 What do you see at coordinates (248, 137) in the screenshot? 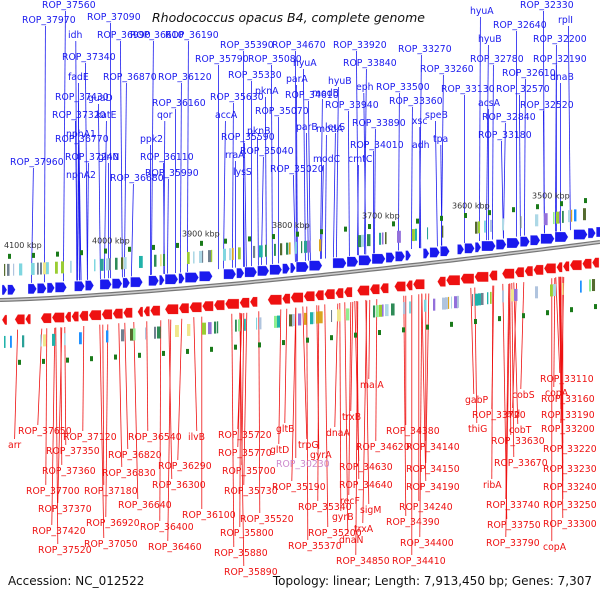
I see `plus-gene-label: ROP_35590` at bounding box center [248, 137].